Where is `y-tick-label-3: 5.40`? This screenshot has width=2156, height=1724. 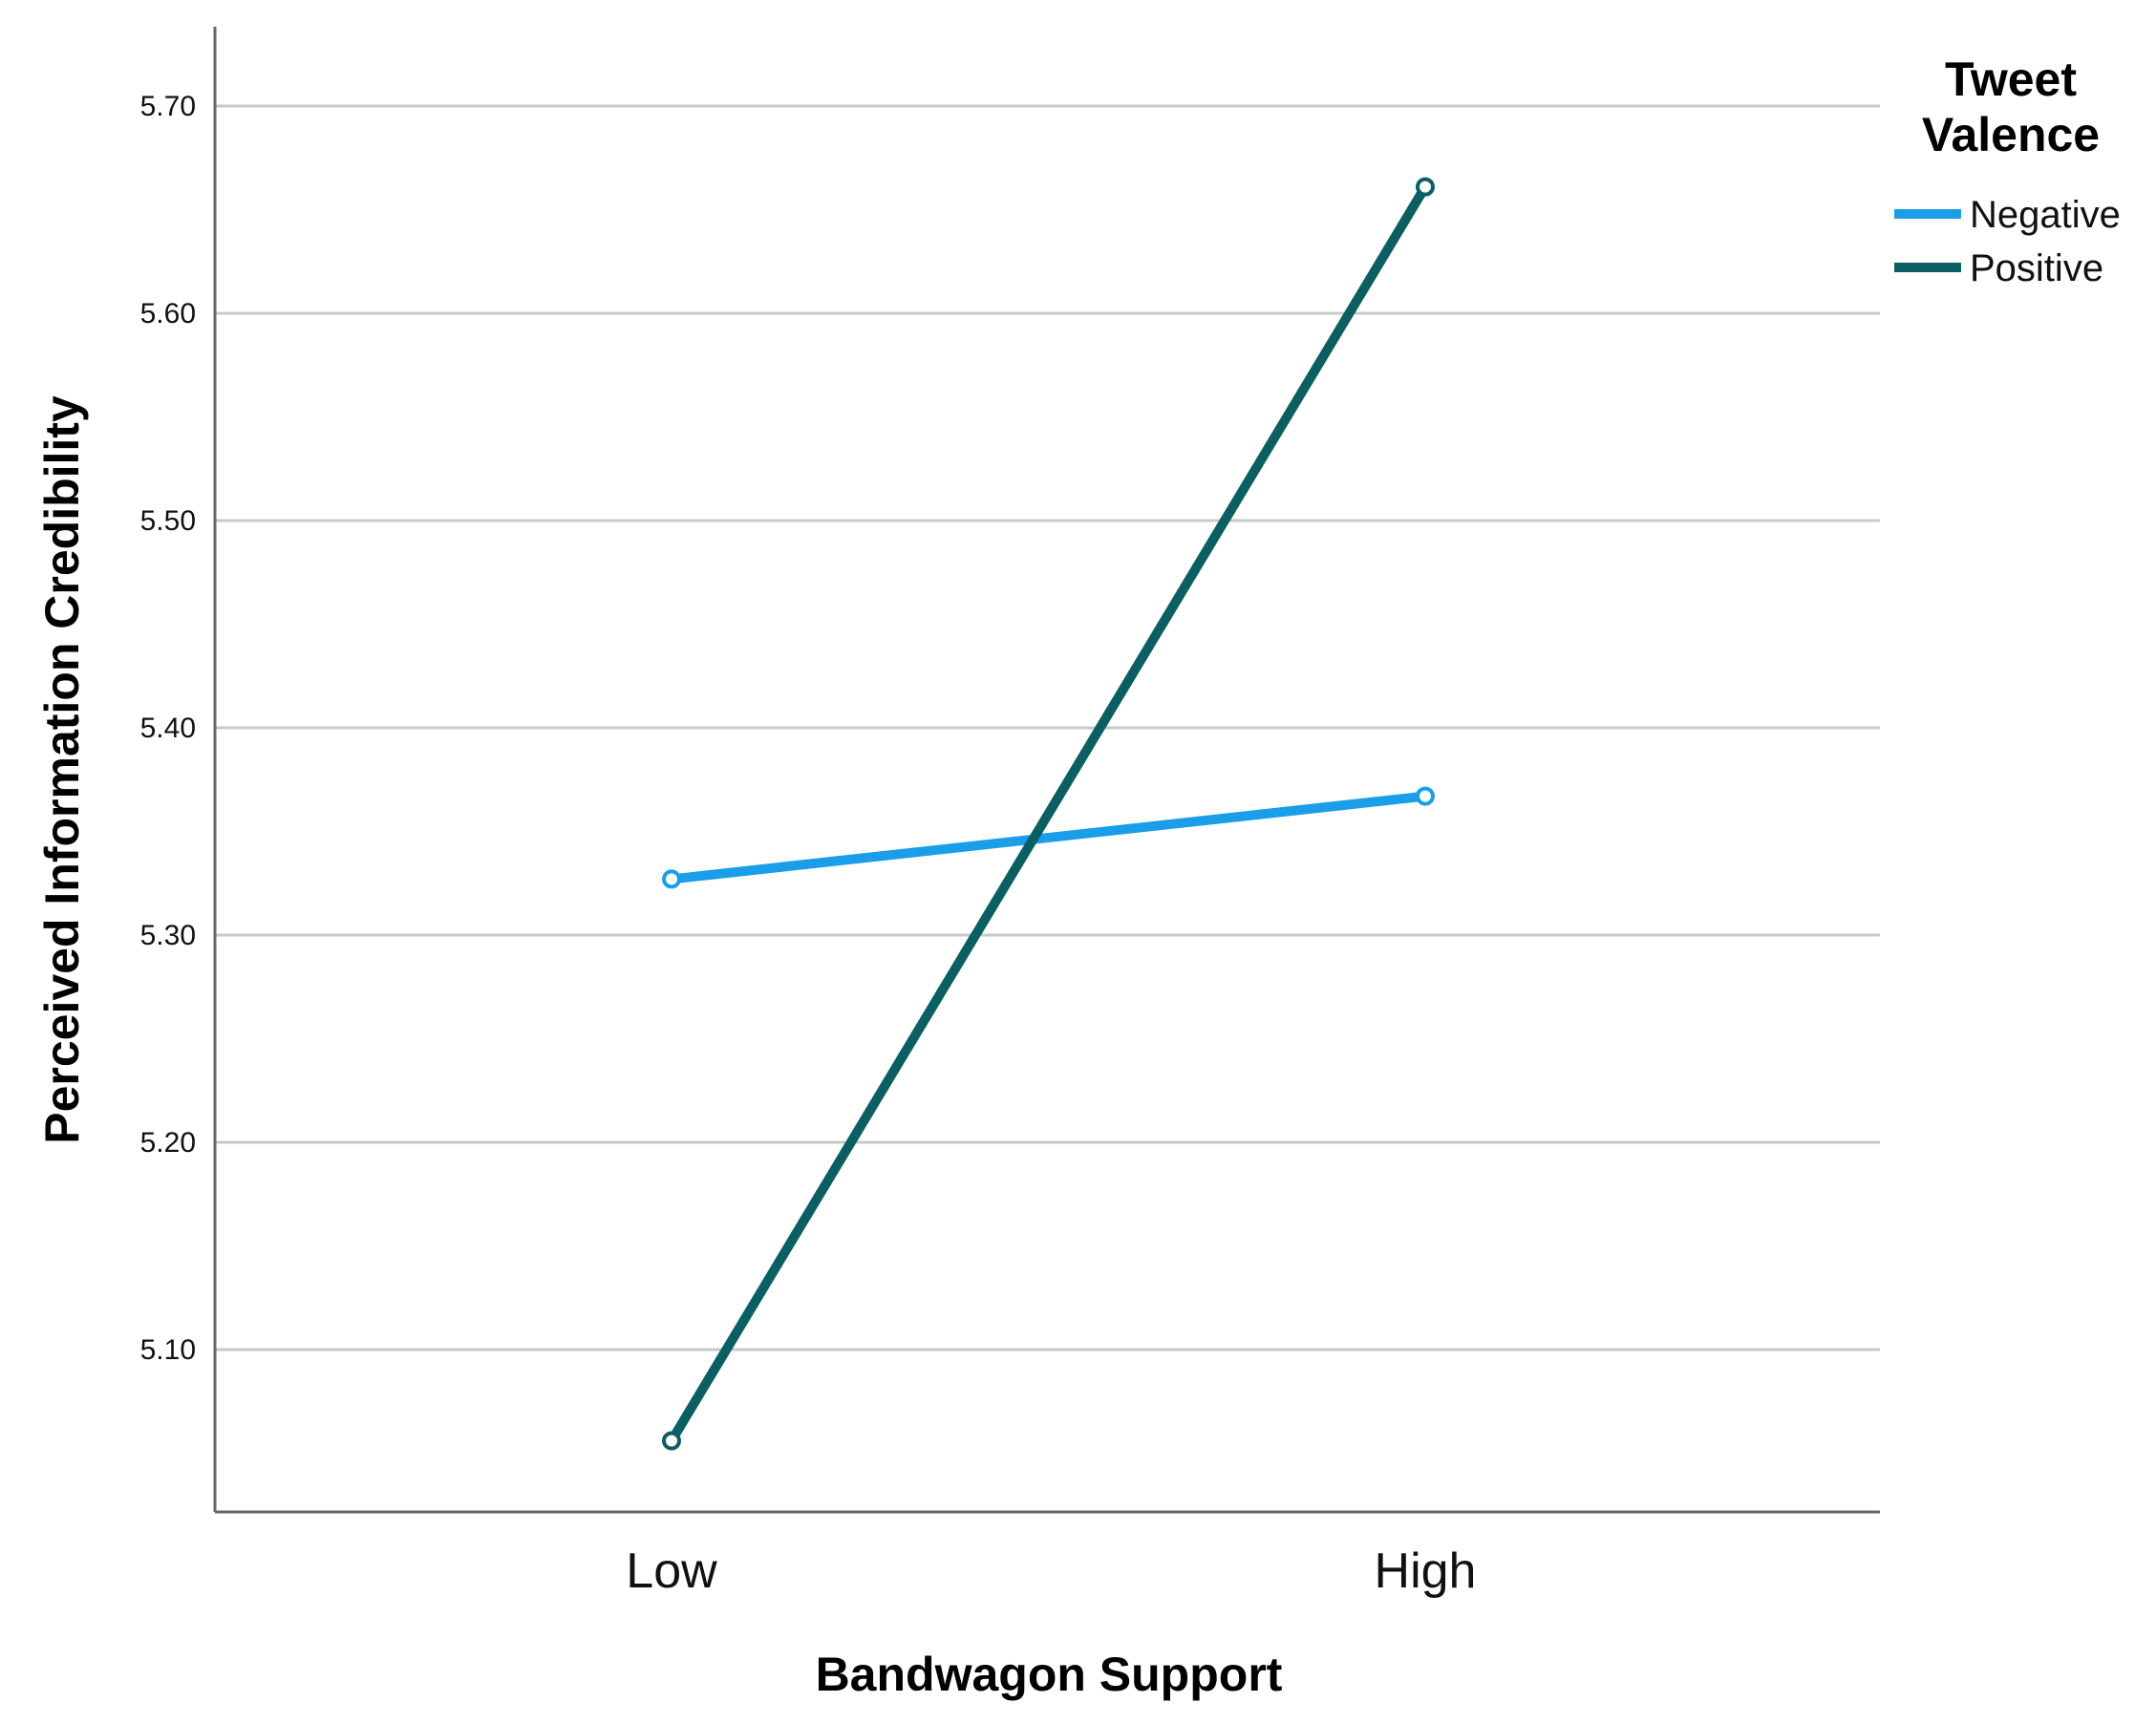 y-tick-label-3: 5.40 is located at coordinates (168, 728).